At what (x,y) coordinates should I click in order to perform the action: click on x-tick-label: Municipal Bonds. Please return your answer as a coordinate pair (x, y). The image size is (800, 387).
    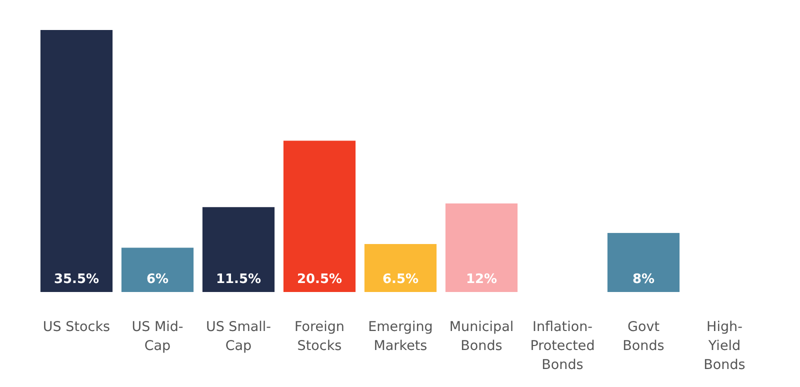
    Looking at the image, I should click on (481, 336).